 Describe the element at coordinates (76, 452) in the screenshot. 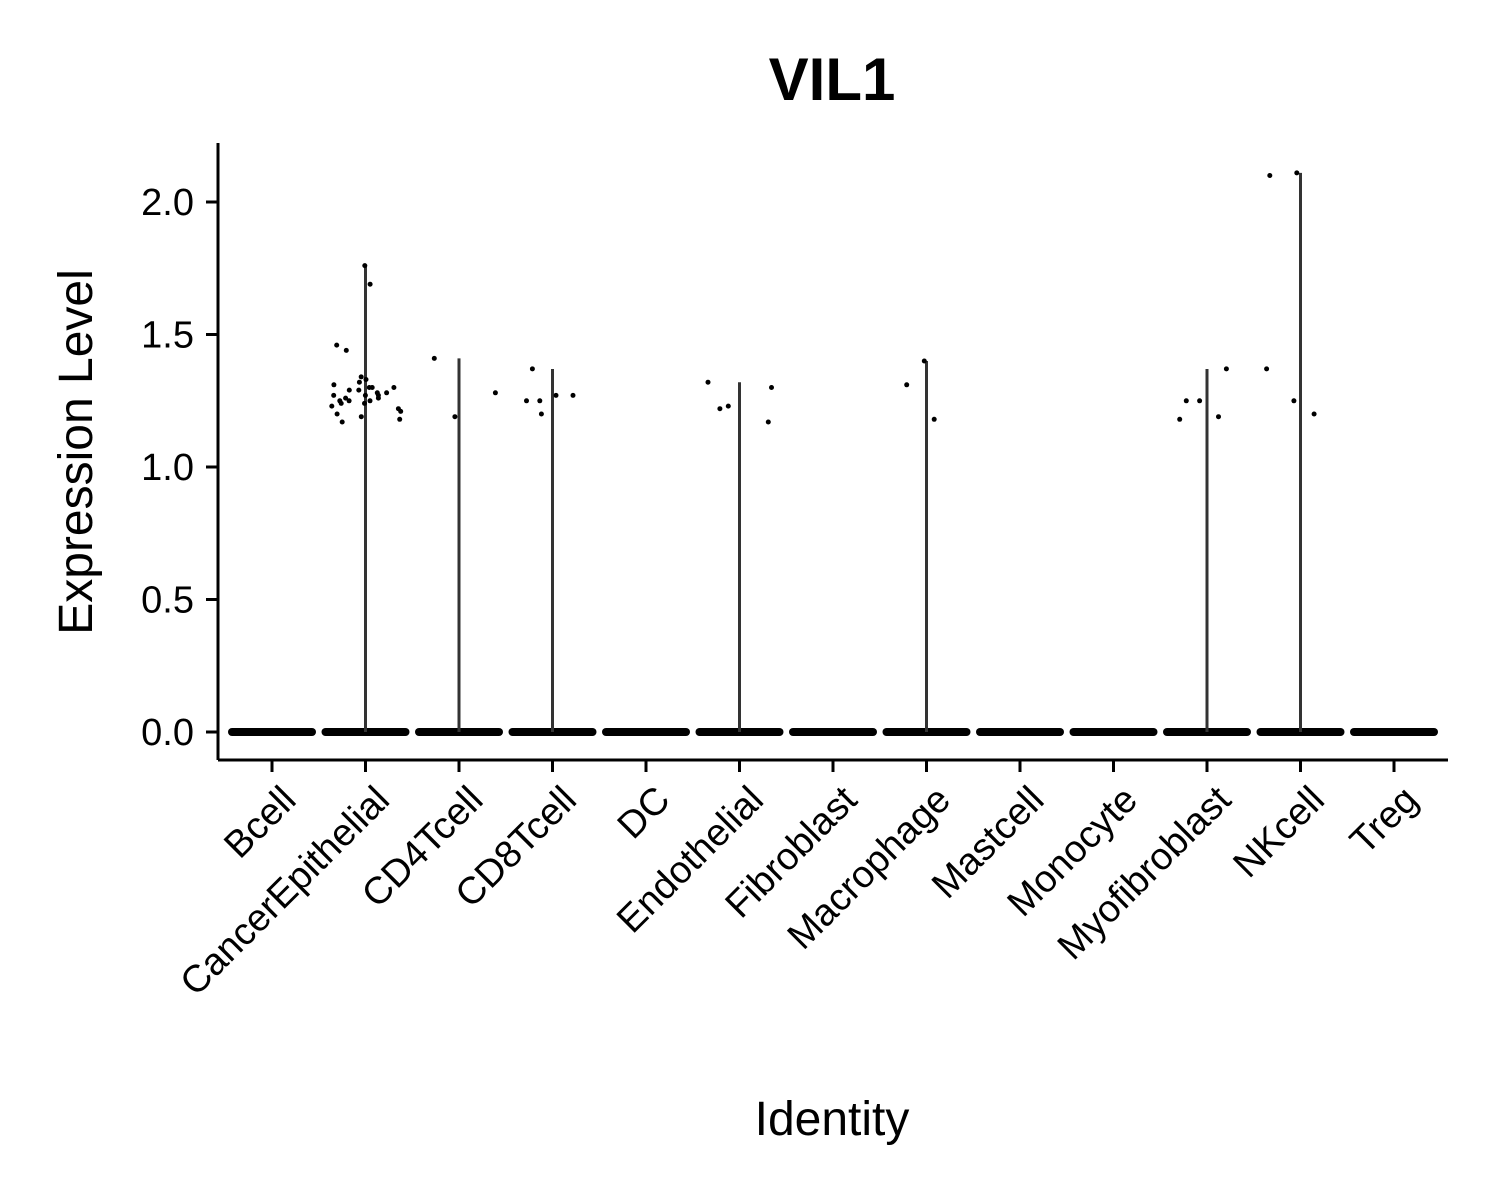

I see `y-axis-title: Expression Level` at that location.